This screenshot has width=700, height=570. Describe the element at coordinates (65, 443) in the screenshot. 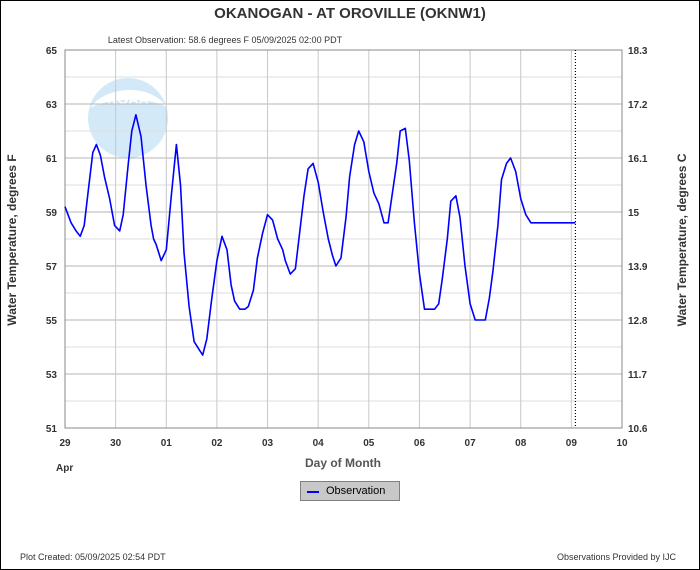

I see `x-tick-label: 29` at that location.